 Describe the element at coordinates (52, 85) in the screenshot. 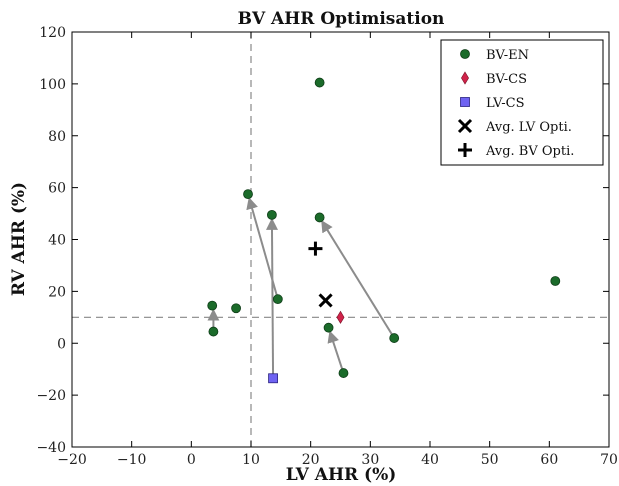

I see `y-tick-label: 100` at that location.